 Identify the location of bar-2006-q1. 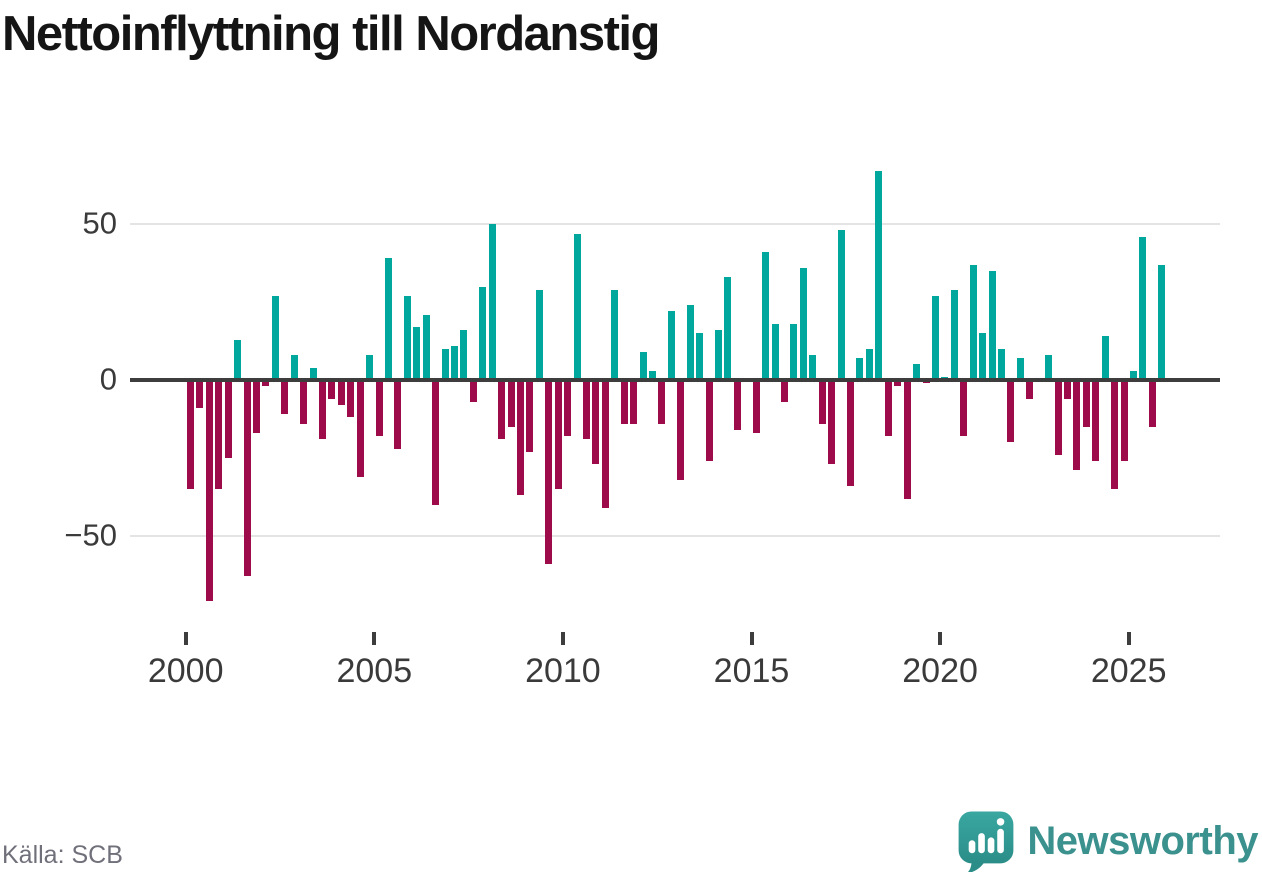
(417, 353).